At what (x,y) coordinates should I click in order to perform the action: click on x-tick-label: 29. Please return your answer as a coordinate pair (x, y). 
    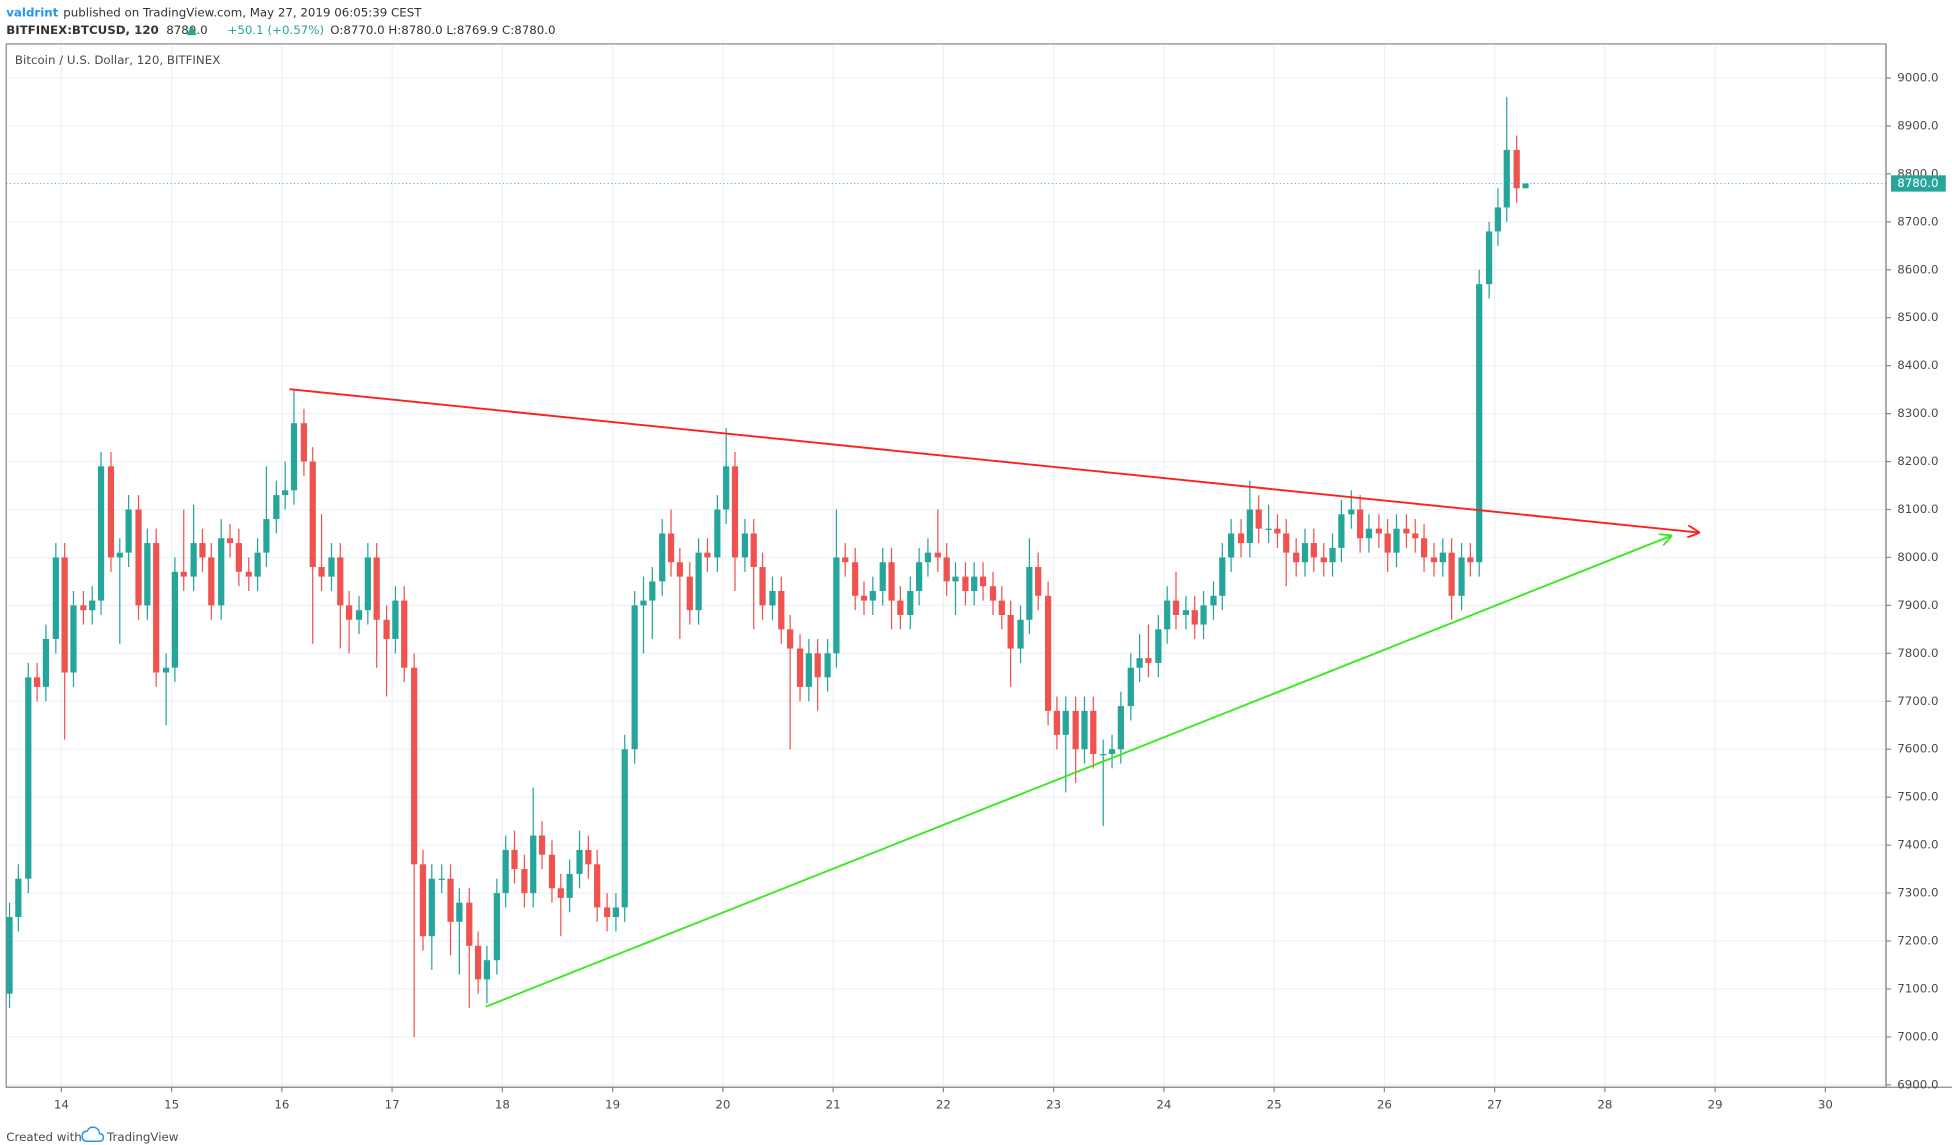
    Looking at the image, I should click on (1715, 1104).